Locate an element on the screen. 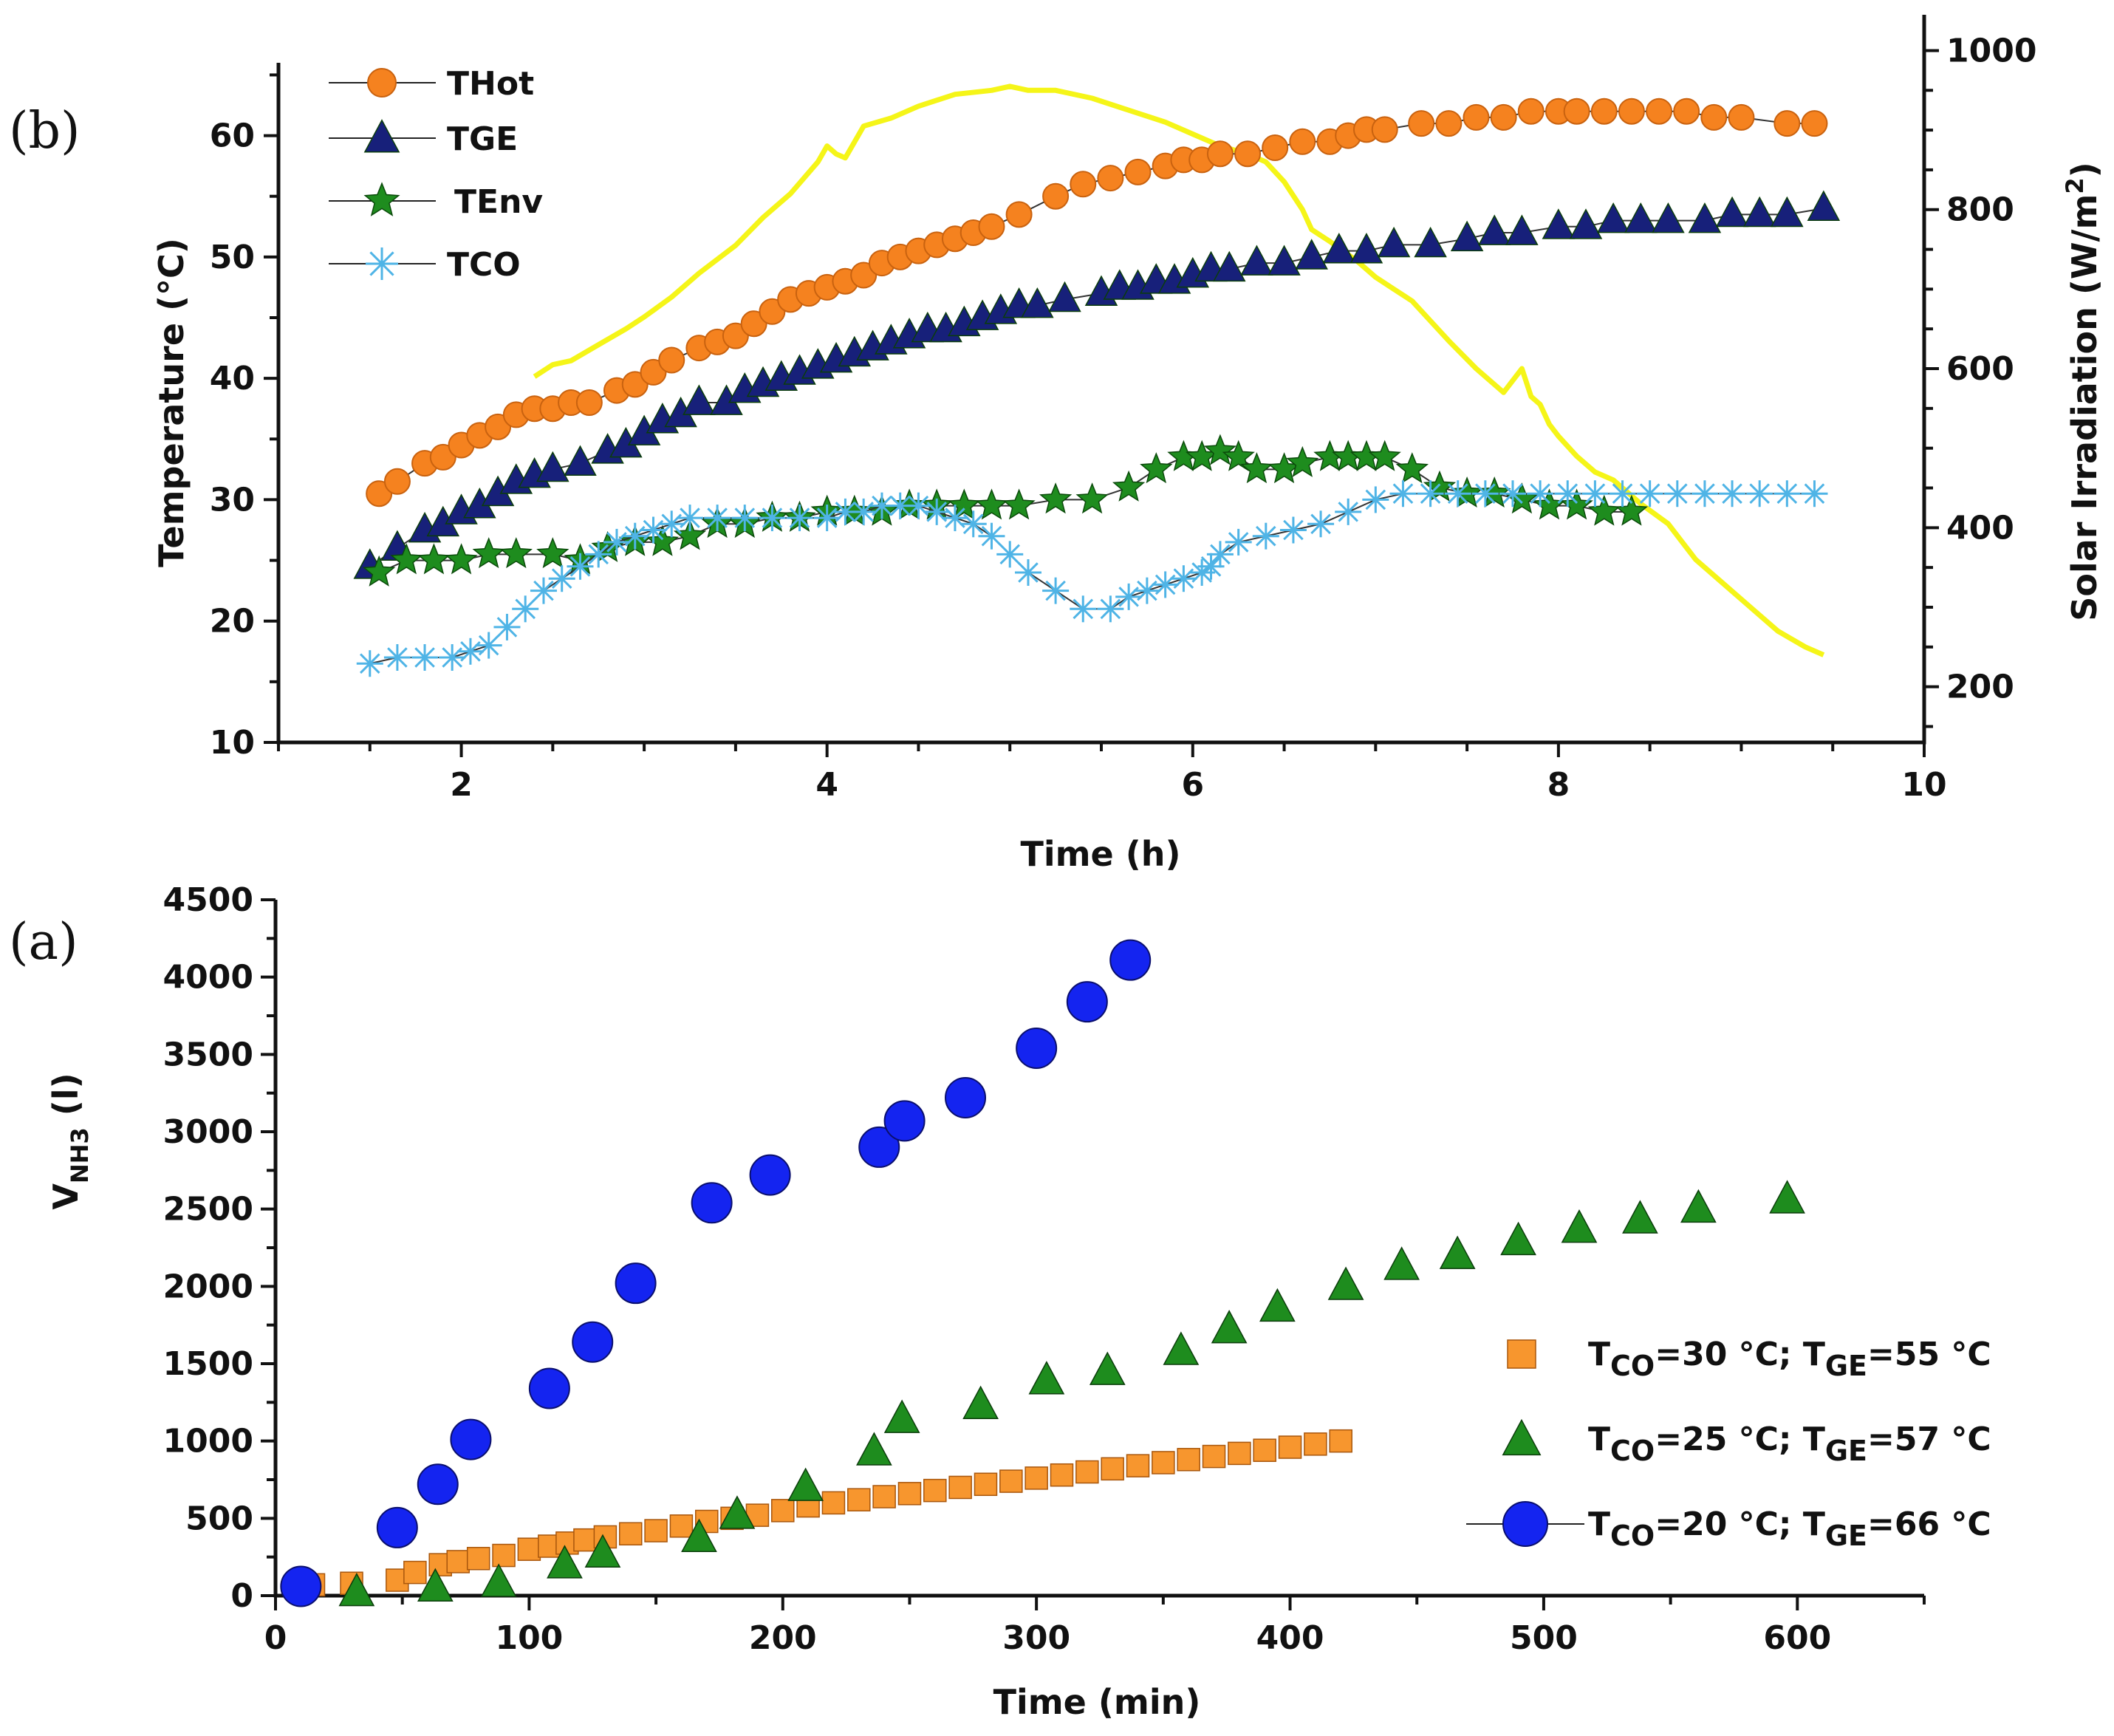  panel-b-y2-title-close: ) is located at coordinates (2084, 169).